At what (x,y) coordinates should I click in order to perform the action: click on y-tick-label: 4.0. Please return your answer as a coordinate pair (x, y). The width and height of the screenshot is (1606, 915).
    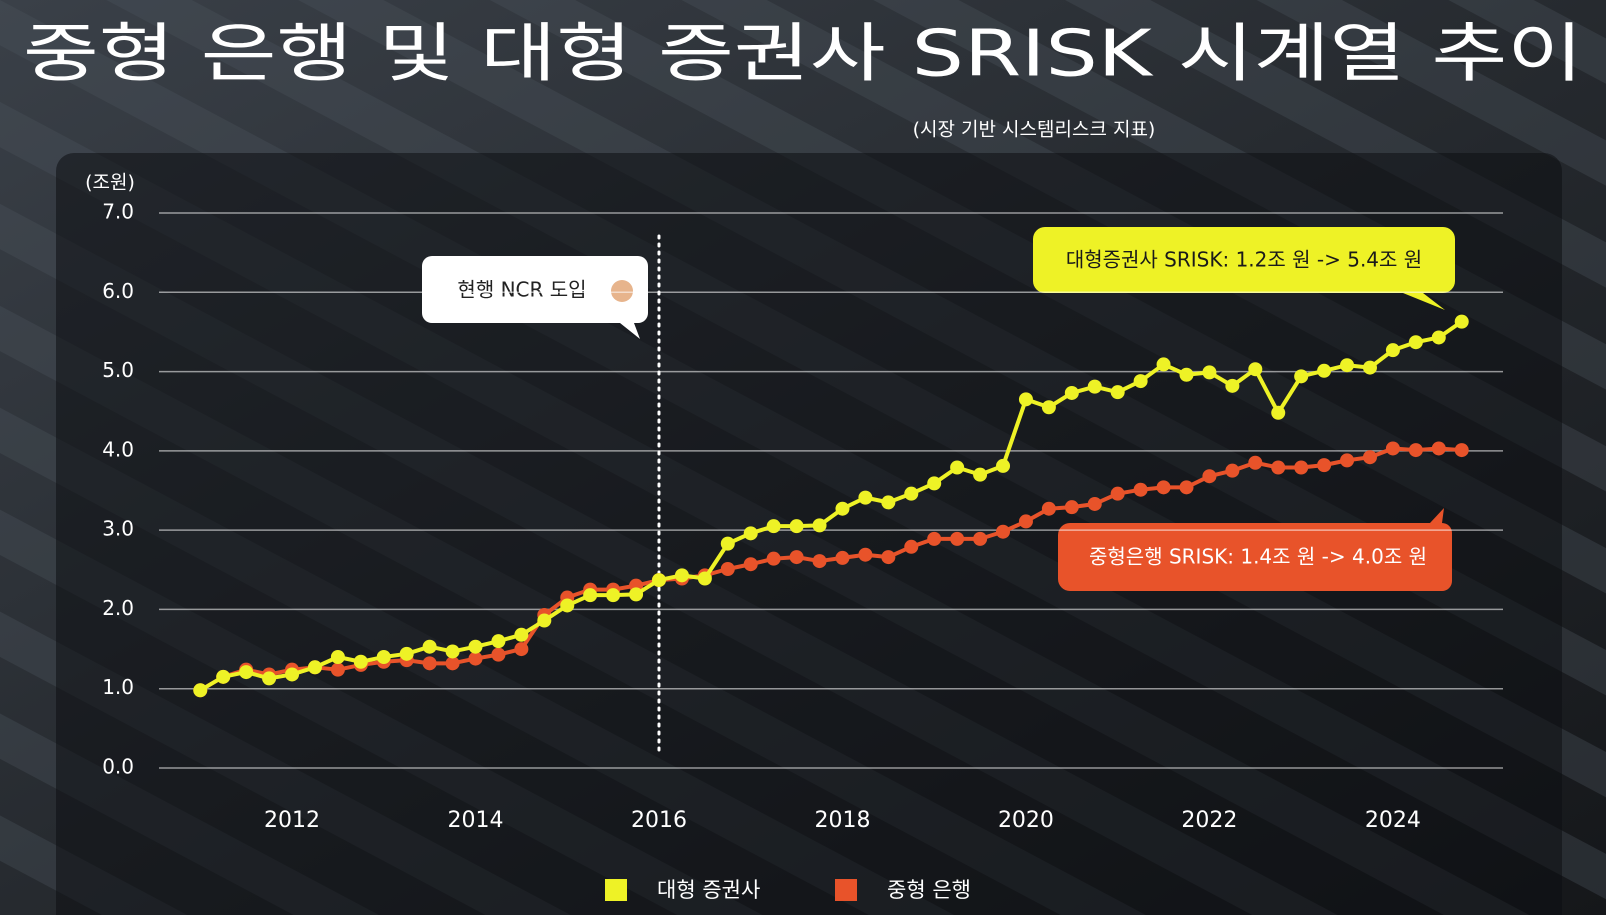
    Looking at the image, I should click on (118, 449).